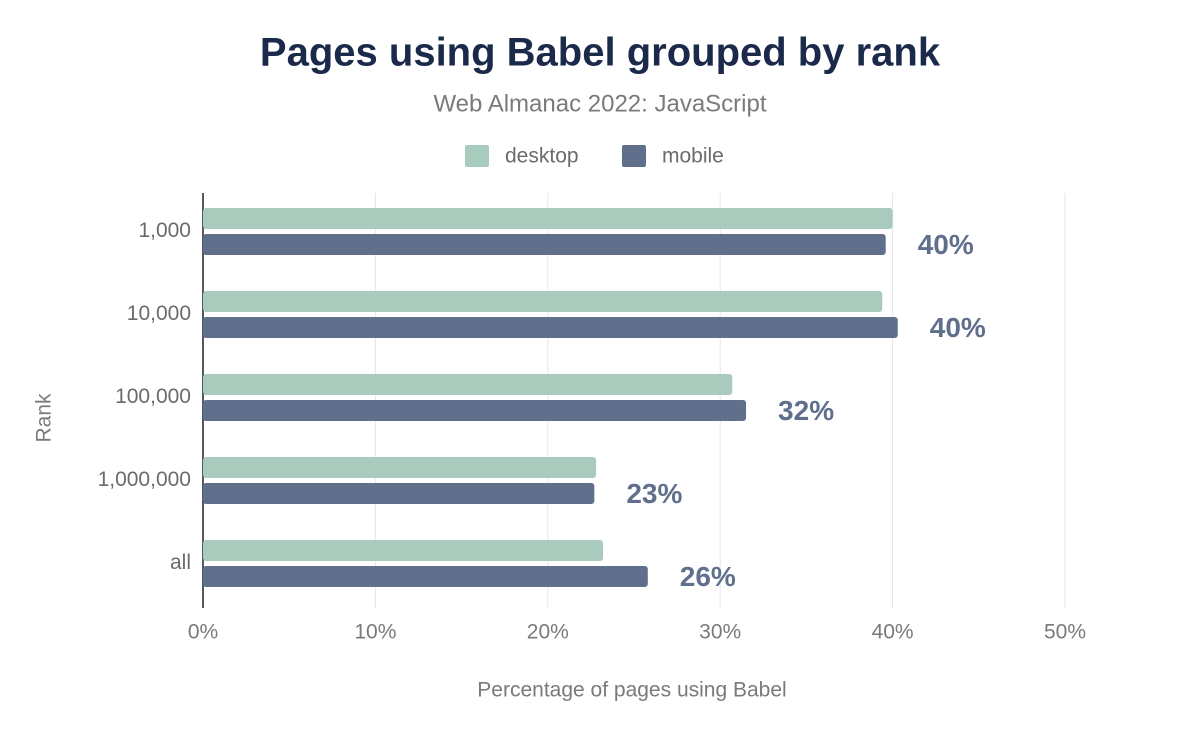 The height and width of the screenshot is (742, 1200). I want to click on x-tick-label: 20%, so click(548, 632).